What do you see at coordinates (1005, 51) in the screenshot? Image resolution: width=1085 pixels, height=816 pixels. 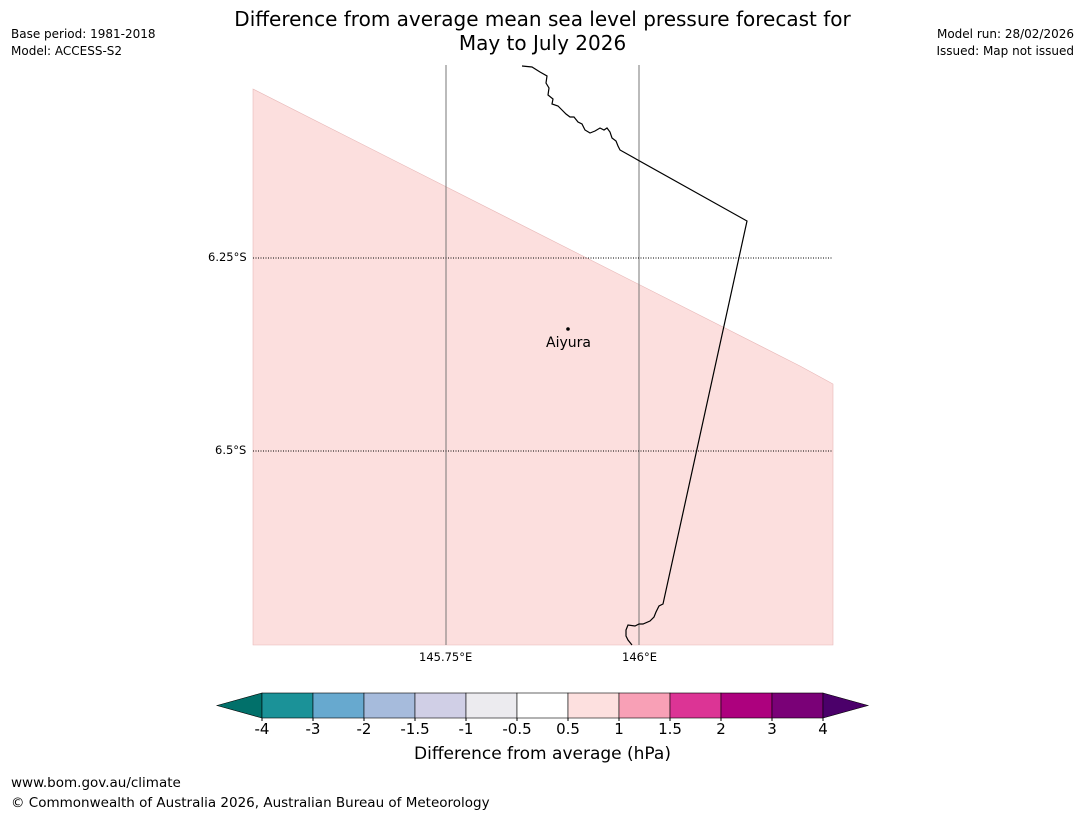 I see `issued-text: Issued: Map not issued` at bounding box center [1005, 51].